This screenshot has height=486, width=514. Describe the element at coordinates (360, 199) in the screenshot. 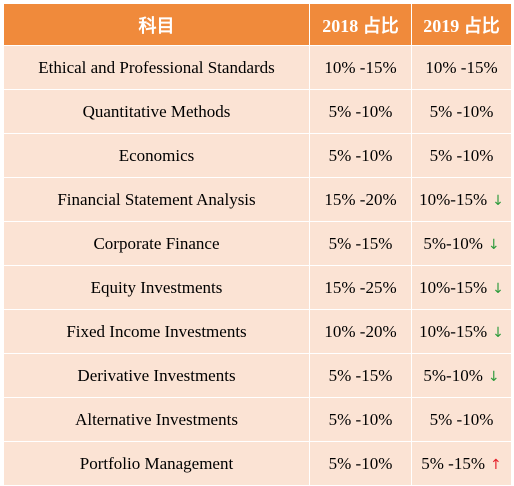

I see `weight-2018-cell: 15% -20%` at that location.